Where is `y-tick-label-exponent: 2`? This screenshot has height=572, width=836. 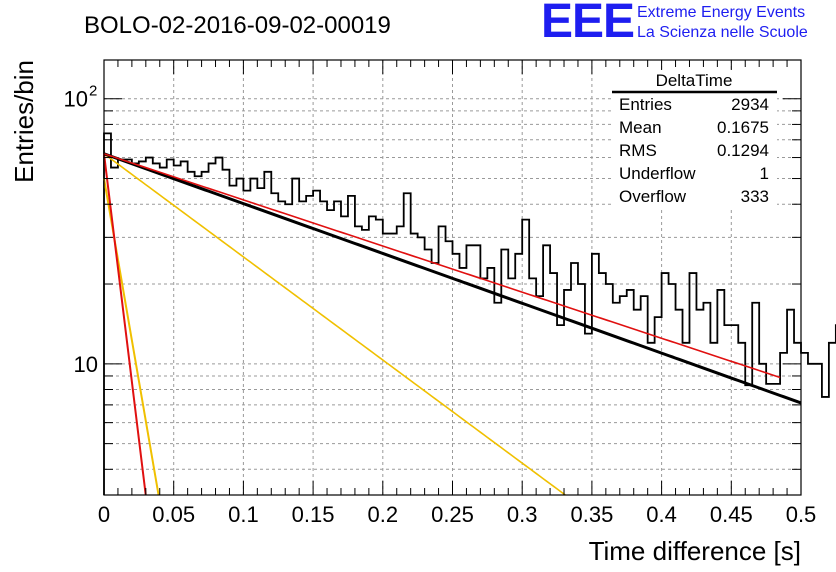 y-tick-label-exponent: 2 is located at coordinates (93, 91).